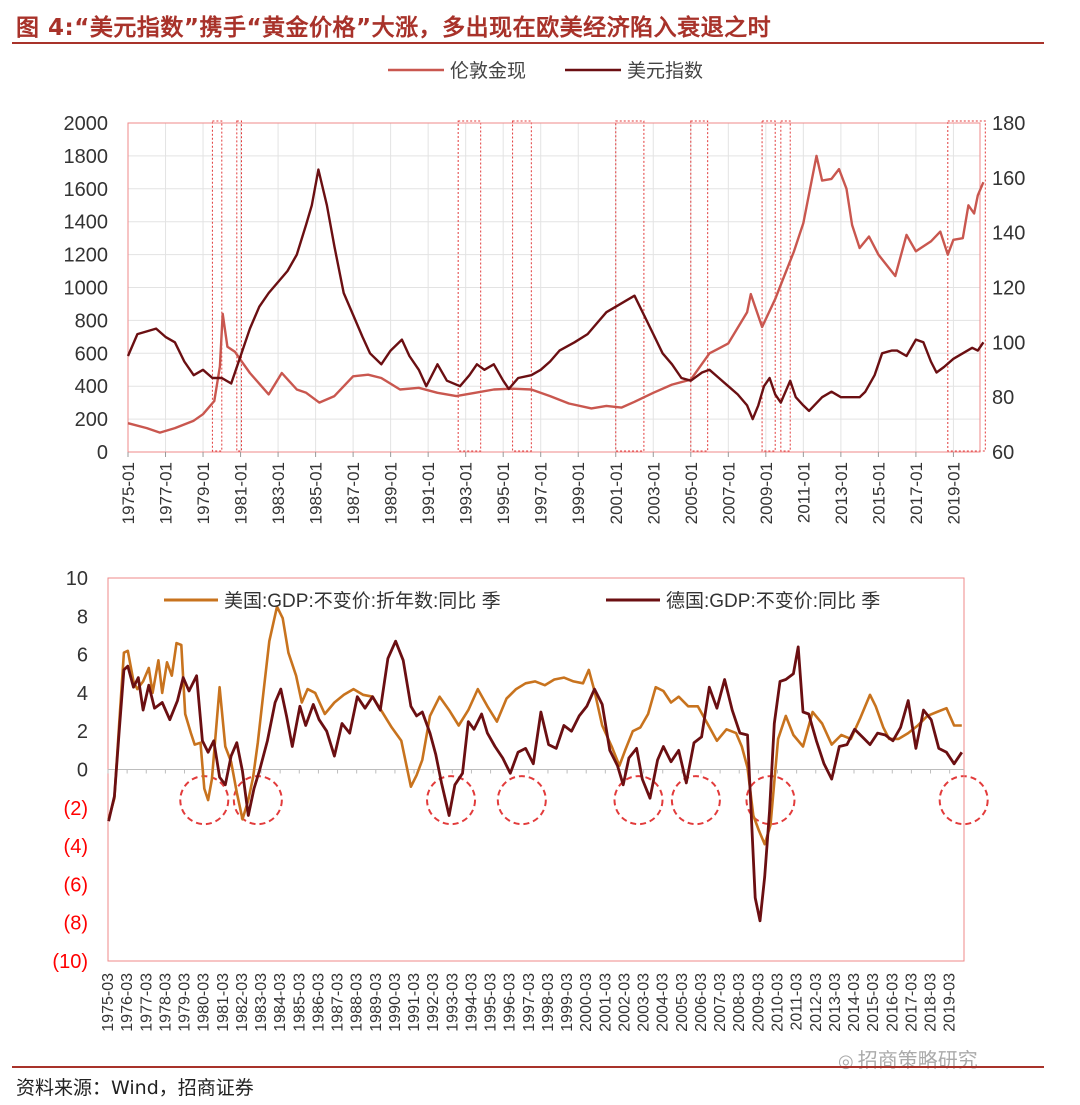 The width and height of the screenshot is (1080, 1105). I want to click on footer-divider, so click(528, 1067).